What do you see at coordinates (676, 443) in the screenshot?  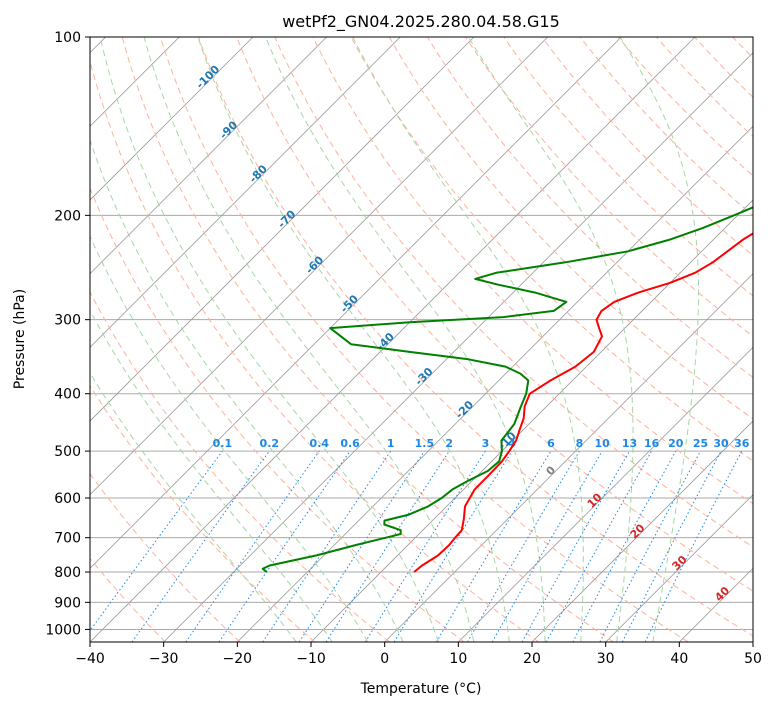 I see `mixing-ratio-label: 20` at bounding box center [676, 443].